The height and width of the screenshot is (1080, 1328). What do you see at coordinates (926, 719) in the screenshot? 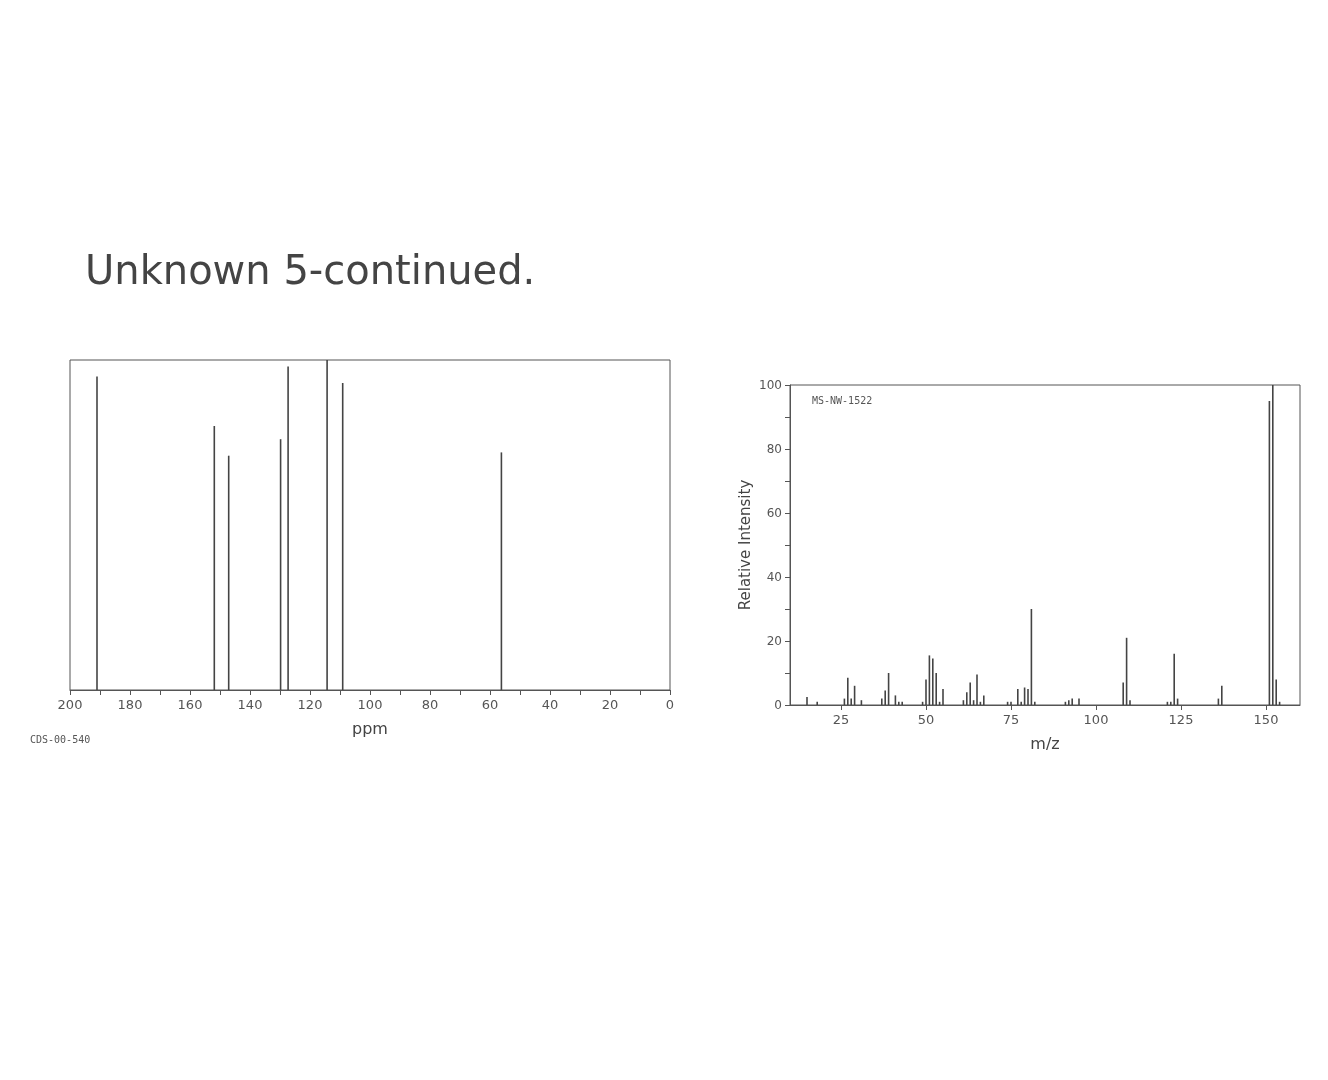
I see `x-tick-label: 50` at bounding box center [926, 719].